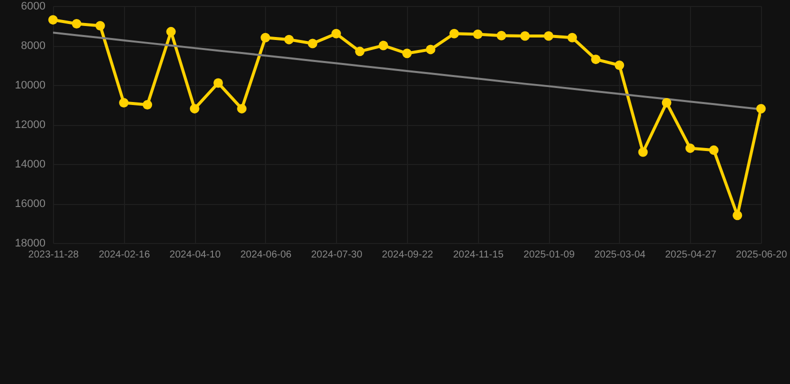  Describe the element at coordinates (124, 255) in the screenshot. I see `x-tick-label: 2024-02-16` at that location.